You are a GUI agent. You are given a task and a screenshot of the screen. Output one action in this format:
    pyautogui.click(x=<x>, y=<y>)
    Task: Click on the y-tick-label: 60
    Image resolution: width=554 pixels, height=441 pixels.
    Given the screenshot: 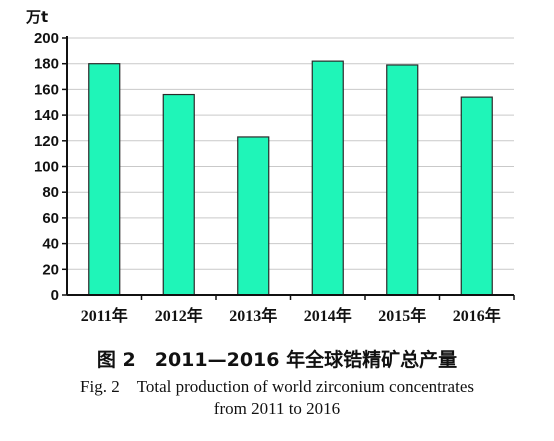 What is the action you would take?
    pyautogui.click(x=50, y=218)
    